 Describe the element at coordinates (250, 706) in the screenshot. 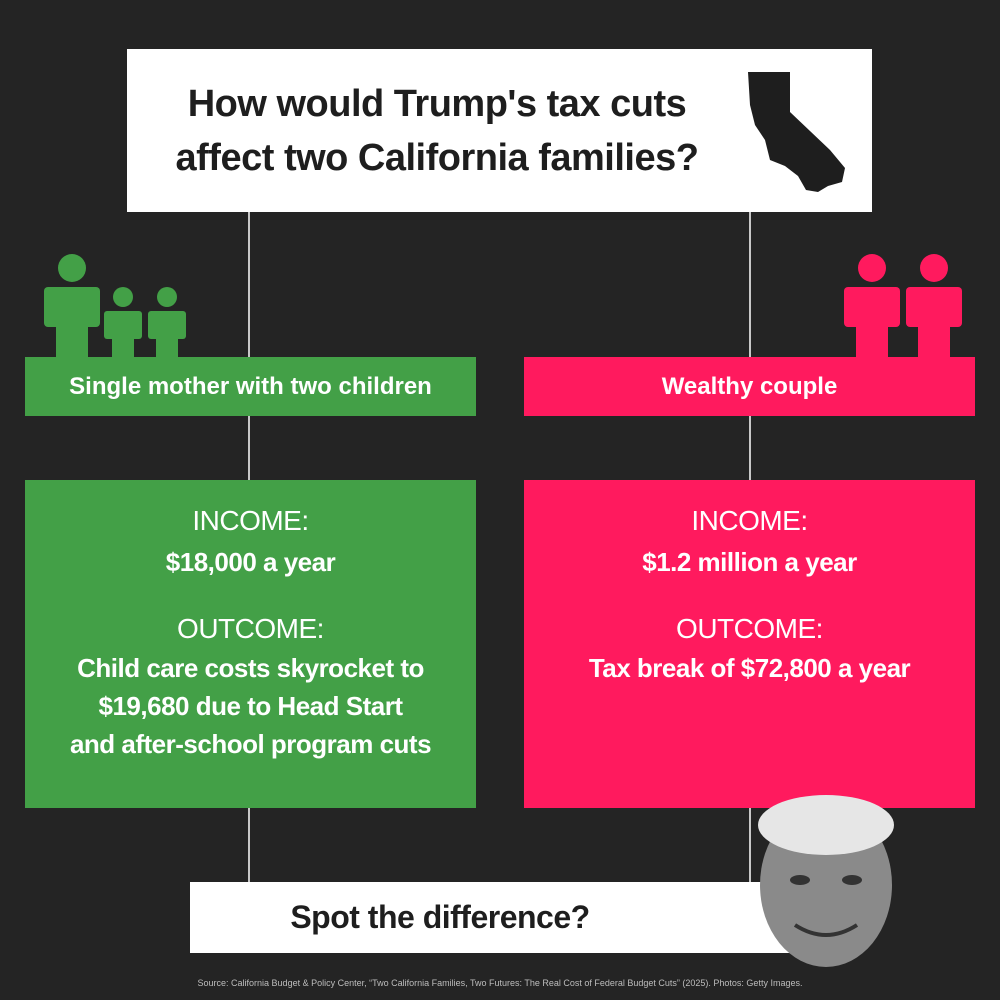

I see `outcome-line: $19,680 due to Head Start` at that location.